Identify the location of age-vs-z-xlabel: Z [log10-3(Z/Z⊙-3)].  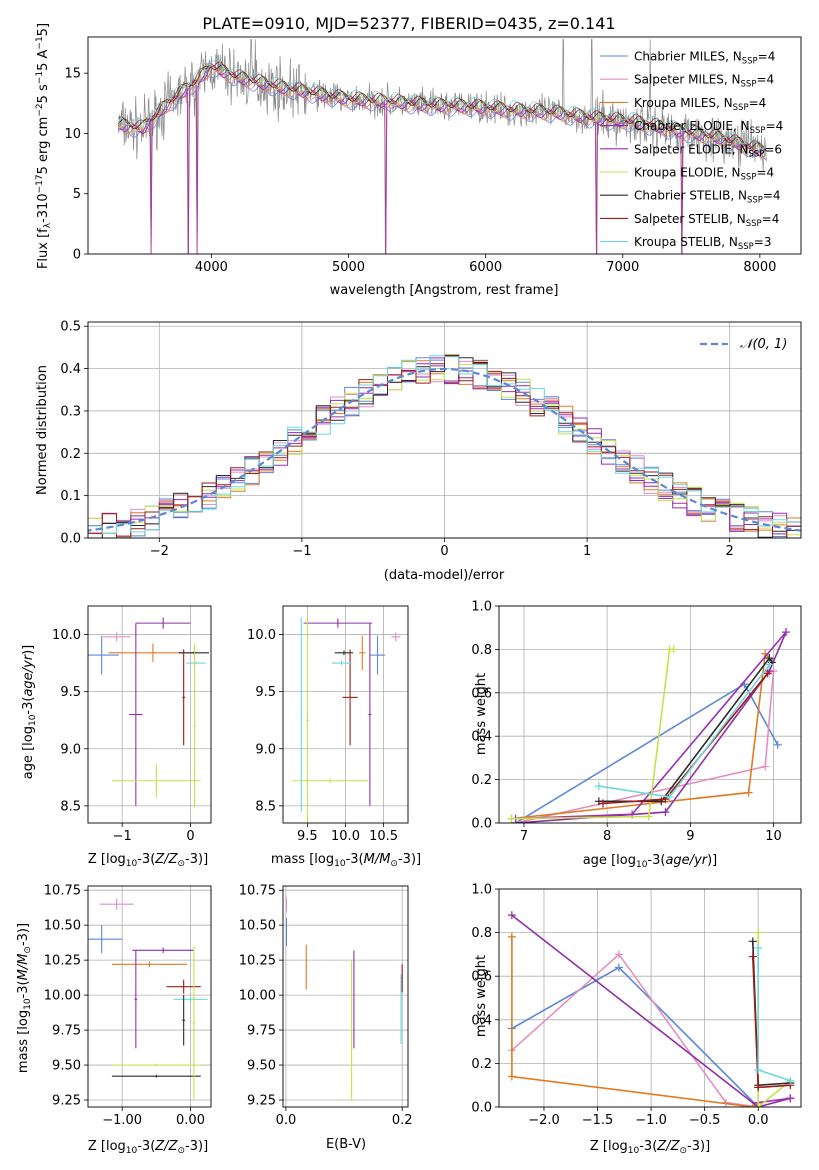
(148, 860).